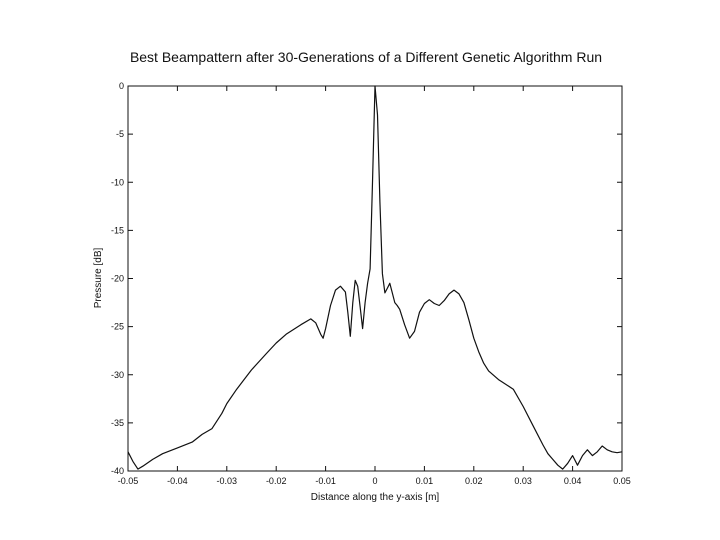 Image resolution: width=720 pixels, height=540 pixels. Describe the element at coordinates (573, 481) in the screenshot. I see `x-tick-label: 0.04` at that location.